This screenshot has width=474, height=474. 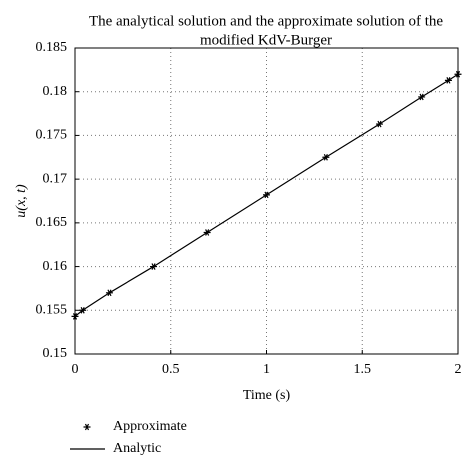 What do you see at coordinates (55, 353) in the screenshot?
I see `y-tick-label: 0.15` at bounding box center [55, 353].